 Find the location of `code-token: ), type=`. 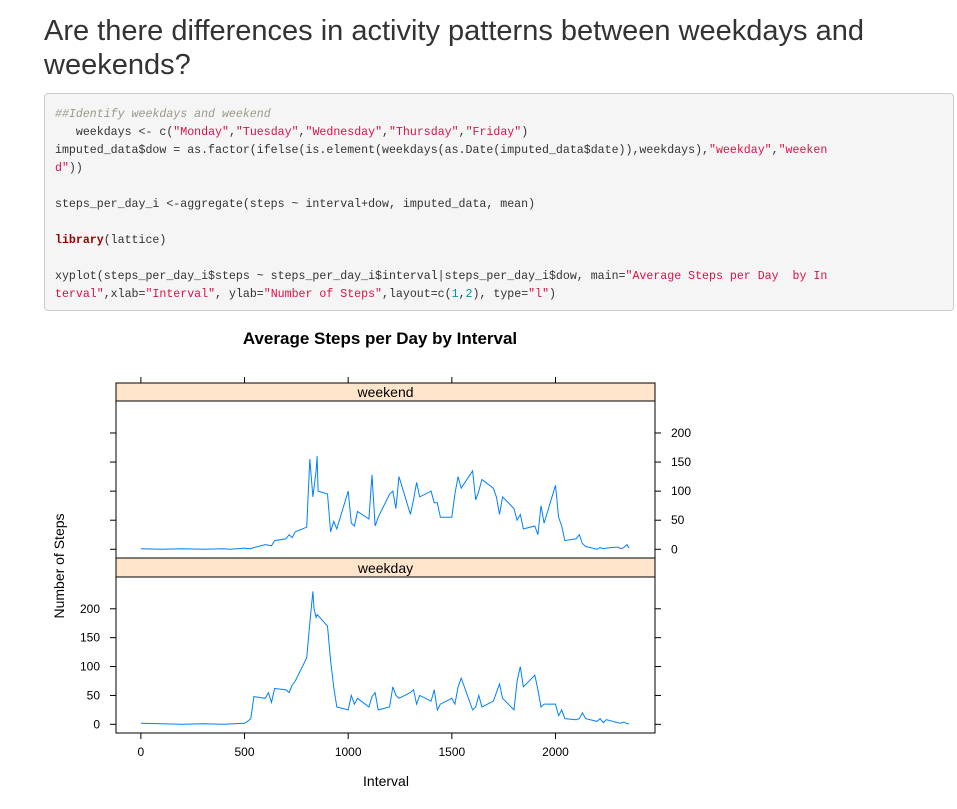

code-token: ), type= is located at coordinates (500, 294).